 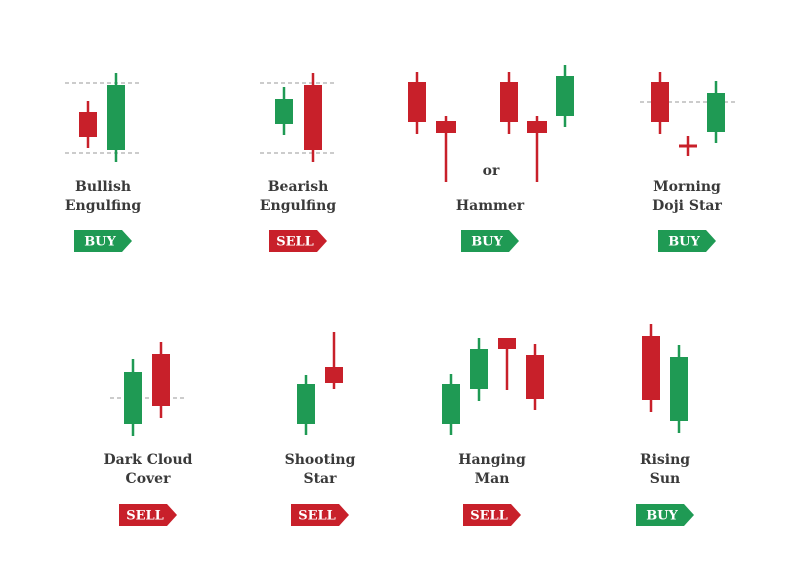 I want to click on pattern-name: Dark Cloud, so click(x=148, y=460).